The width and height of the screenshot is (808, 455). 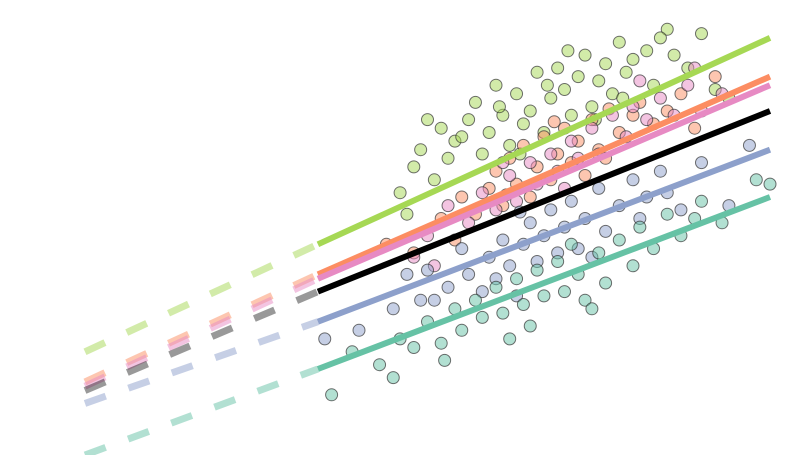 I want to click on series-1-extrapolation-line, so click(x=201, y=328).